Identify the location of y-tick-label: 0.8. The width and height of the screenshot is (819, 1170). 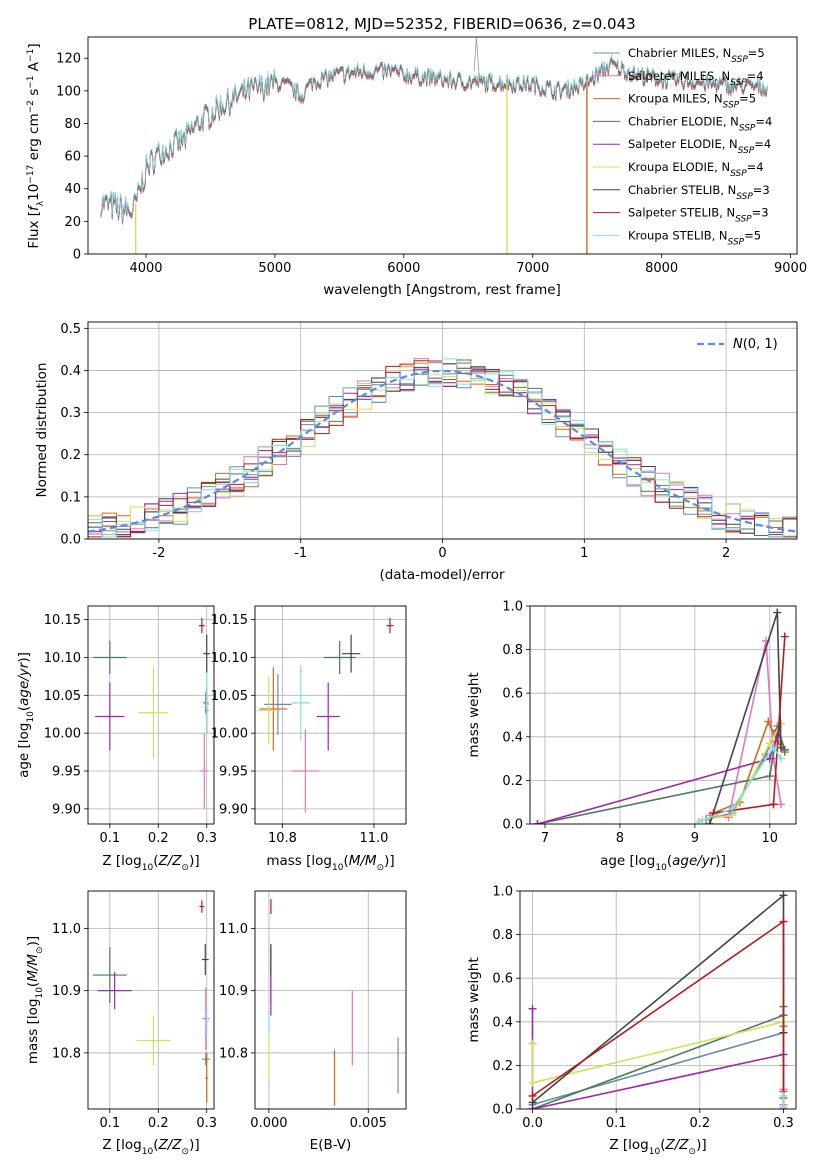
(502, 935).